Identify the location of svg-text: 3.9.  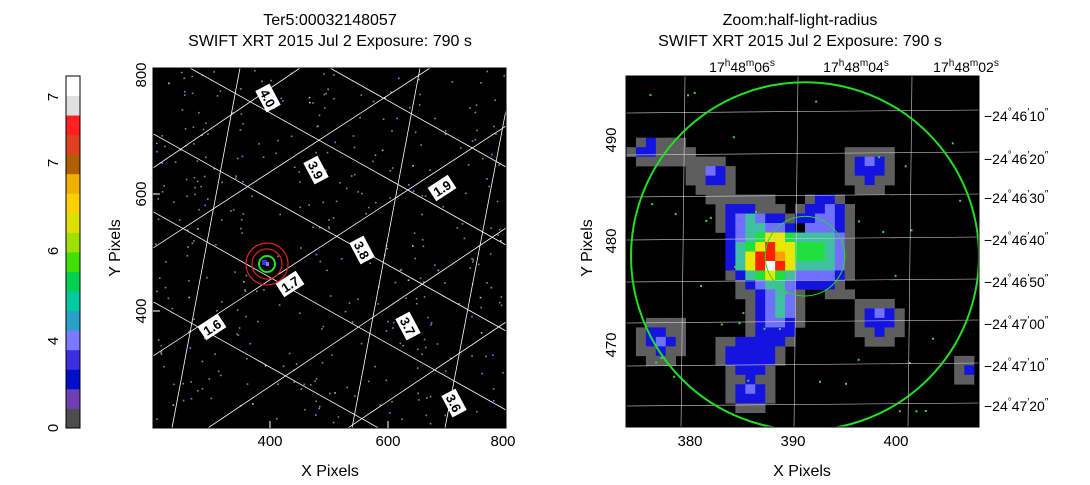
(316, 170).